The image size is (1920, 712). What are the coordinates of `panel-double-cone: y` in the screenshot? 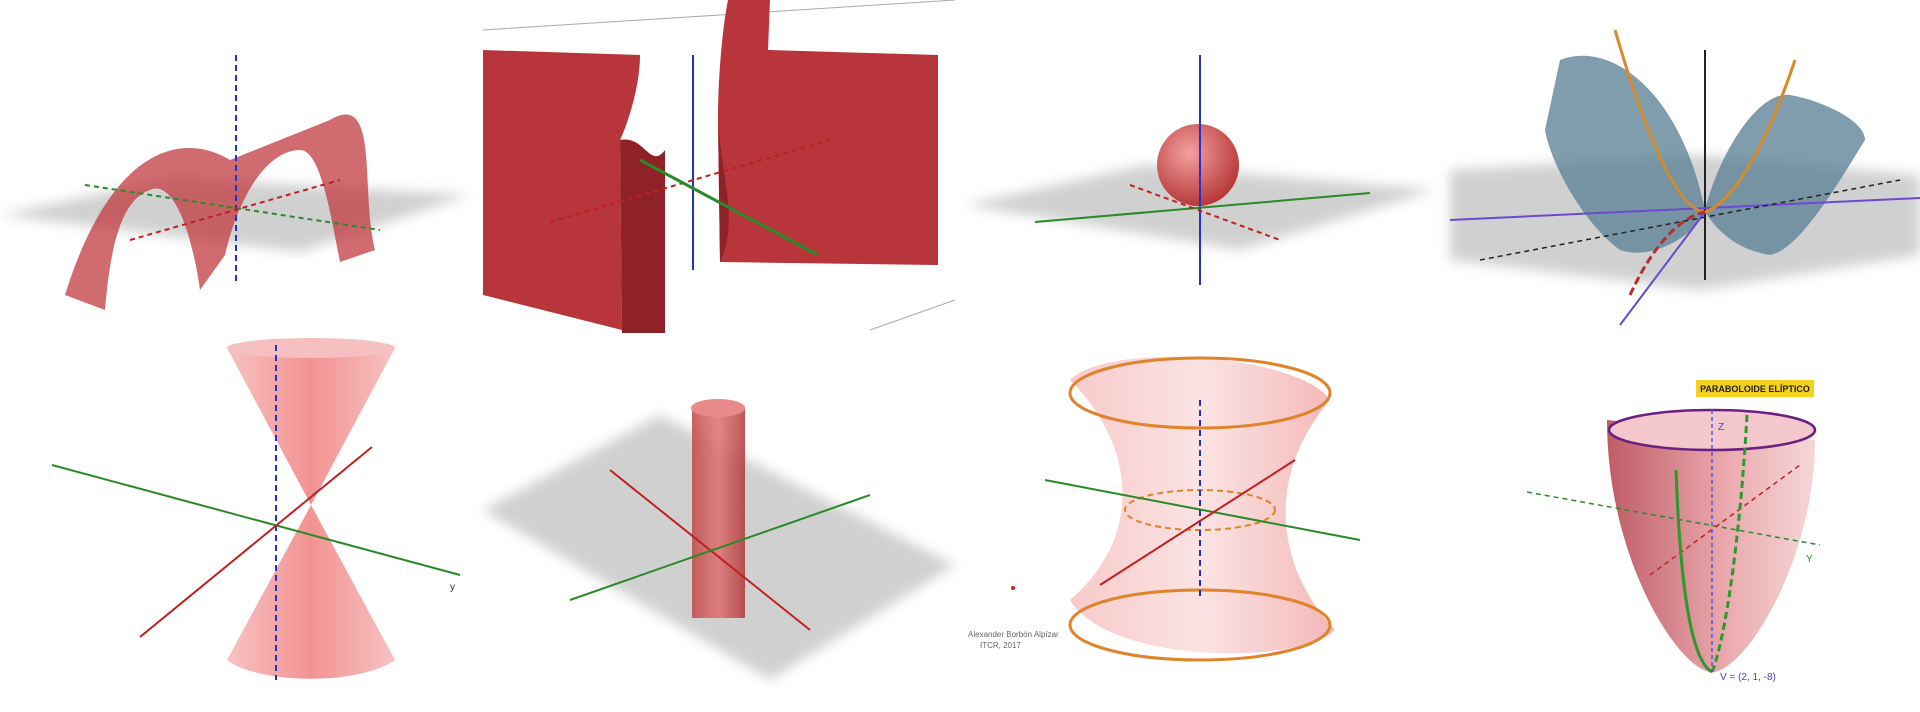 It's located at (256, 509).